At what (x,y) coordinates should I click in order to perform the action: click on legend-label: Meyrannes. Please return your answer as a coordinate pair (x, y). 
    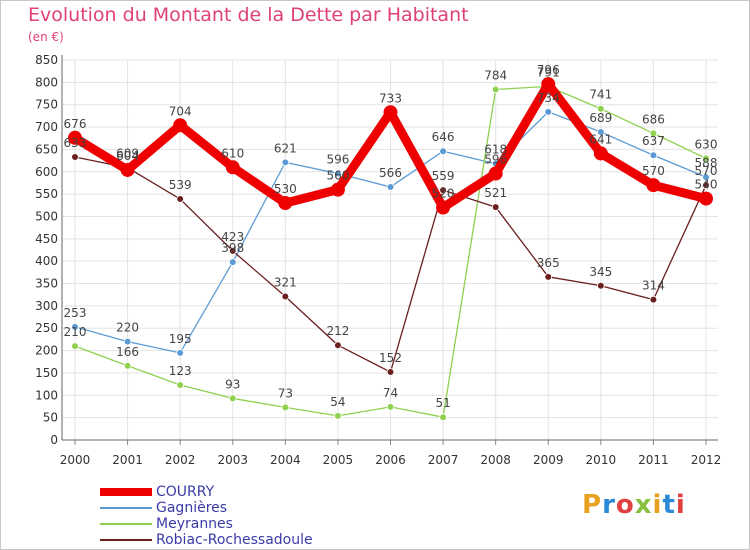
    Looking at the image, I should click on (194, 524).